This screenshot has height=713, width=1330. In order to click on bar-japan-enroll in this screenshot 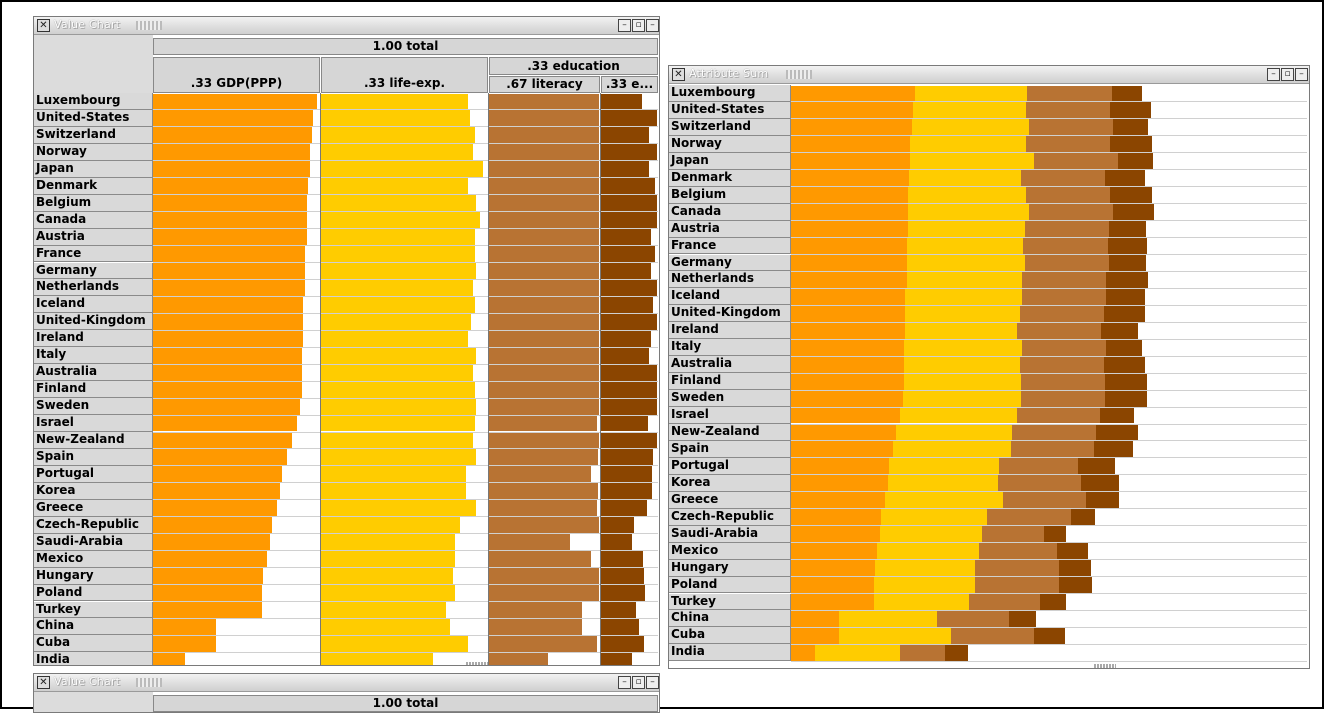, I will do `click(625, 169)`.